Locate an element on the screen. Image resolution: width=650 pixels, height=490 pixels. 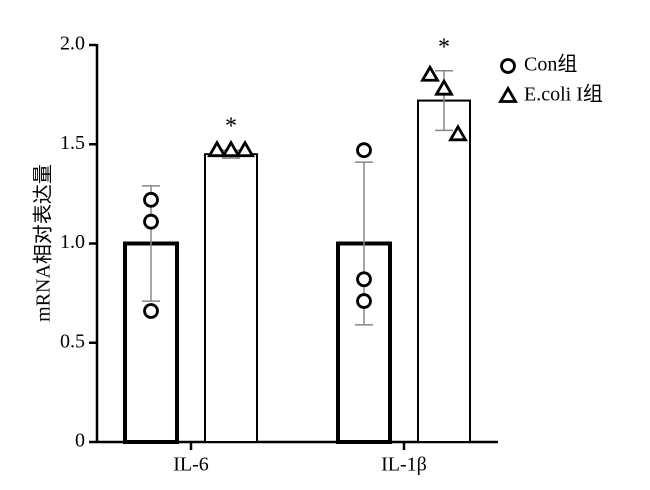
legend-label: Con组 is located at coordinates (550, 64).